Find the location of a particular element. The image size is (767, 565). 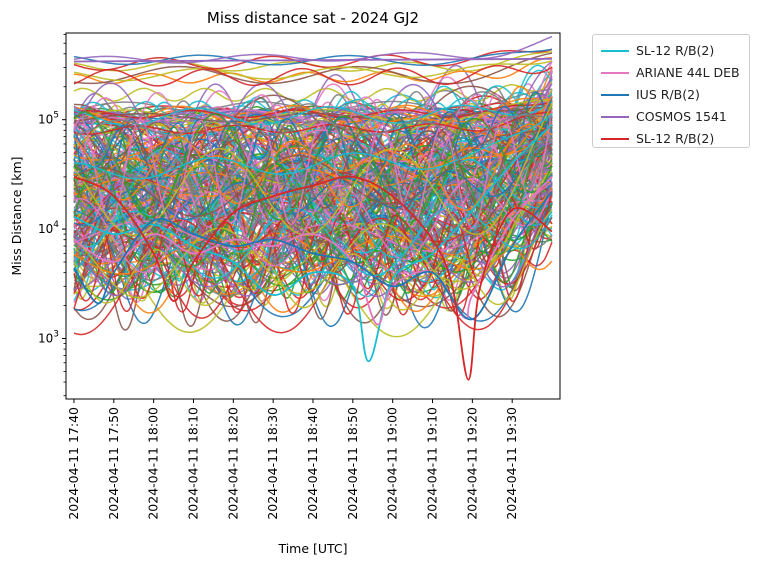

y-tick-exponent: 3 is located at coordinates (56, 335).